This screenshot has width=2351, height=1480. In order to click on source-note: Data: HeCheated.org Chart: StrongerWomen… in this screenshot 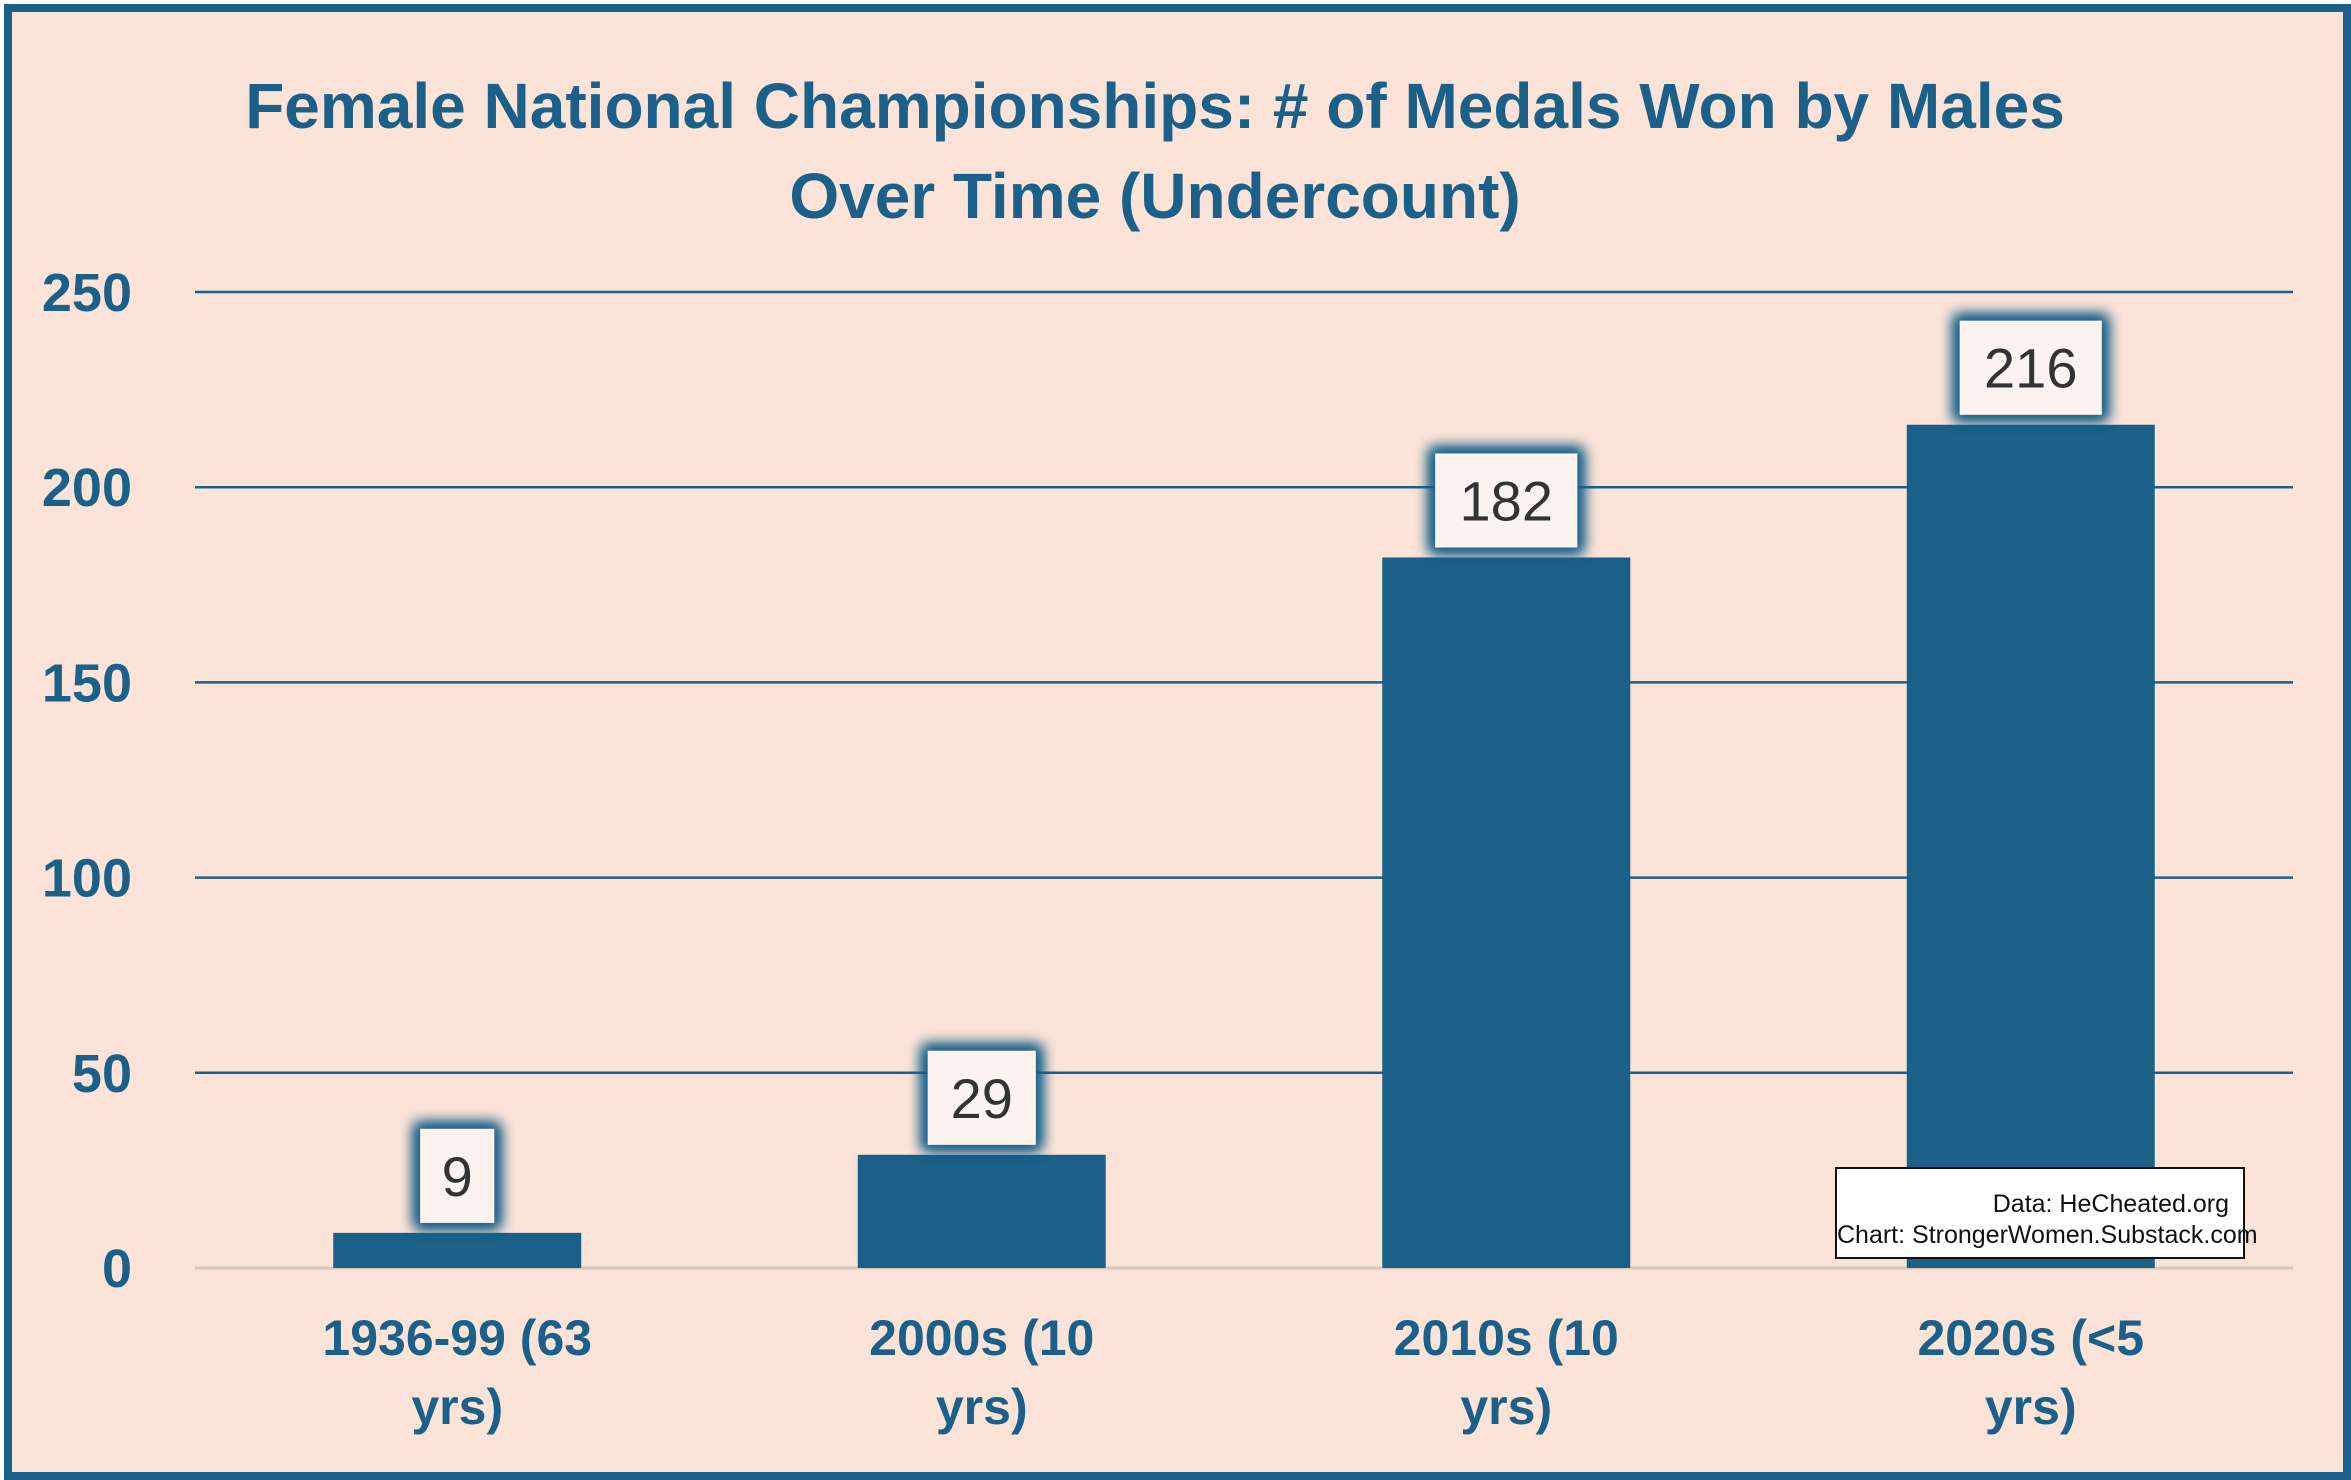, I will do `click(2046, 1213)`.